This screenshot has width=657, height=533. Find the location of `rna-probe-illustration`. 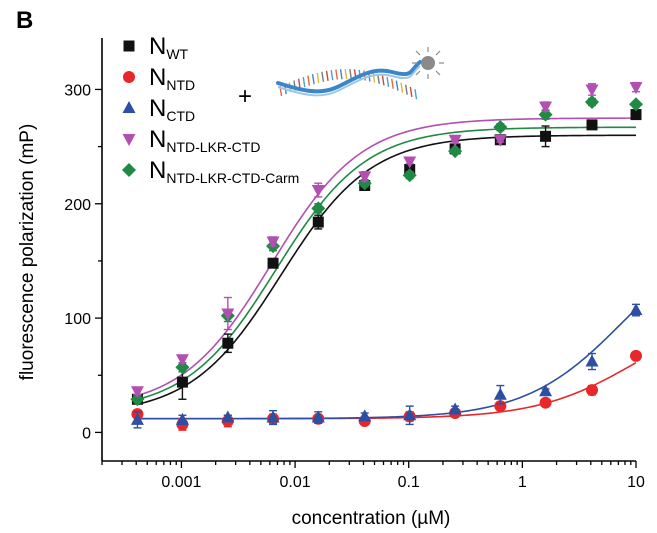

rna-probe-illustration is located at coordinates (360, 73).